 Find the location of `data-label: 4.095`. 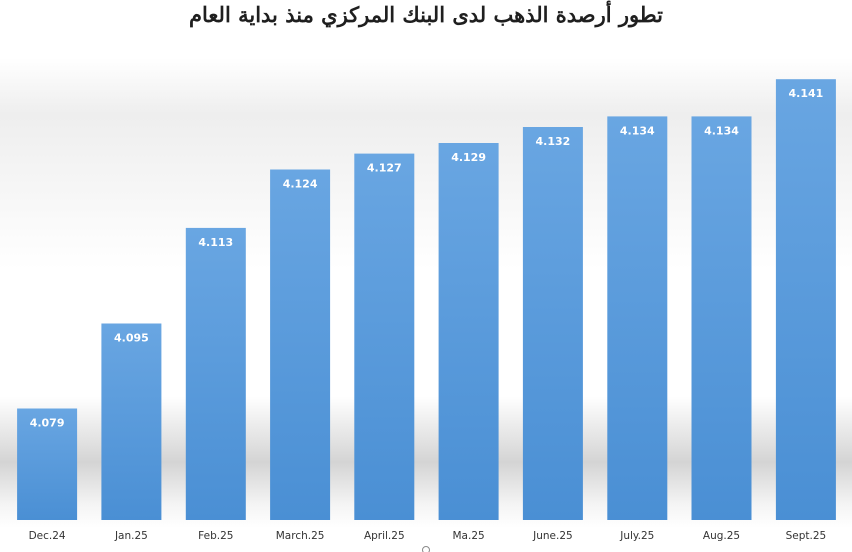

data-label: 4.095 is located at coordinates (131, 338).